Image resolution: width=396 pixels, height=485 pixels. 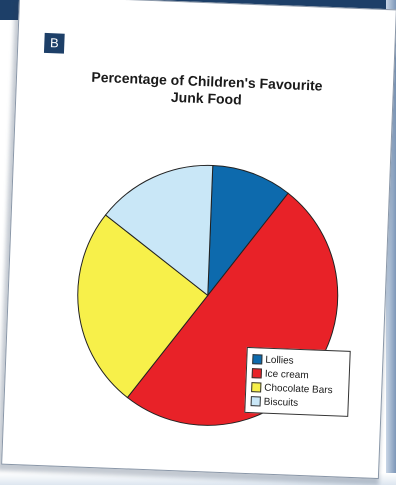 What do you see at coordinates (159, 230) in the screenshot?
I see `pie-slice-biscuits` at bounding box center [159, 230].